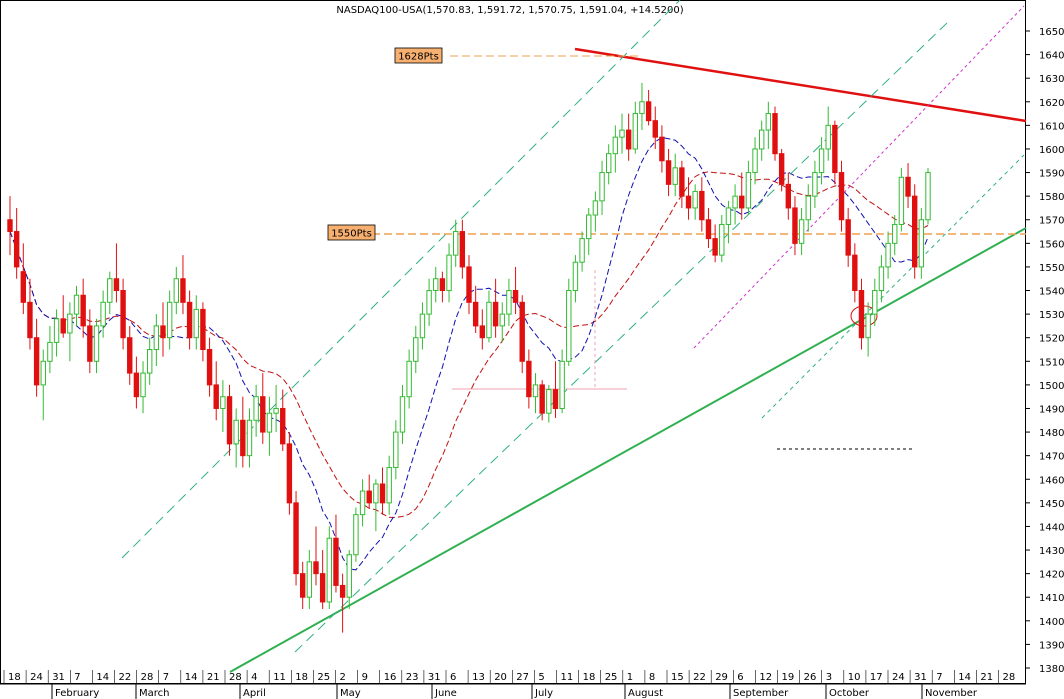 The height and width of the screenshot is (699, 1064). Describe the element at coordinates (390, 677) in the screenshot. I see `x-day-label: 16` at that location.